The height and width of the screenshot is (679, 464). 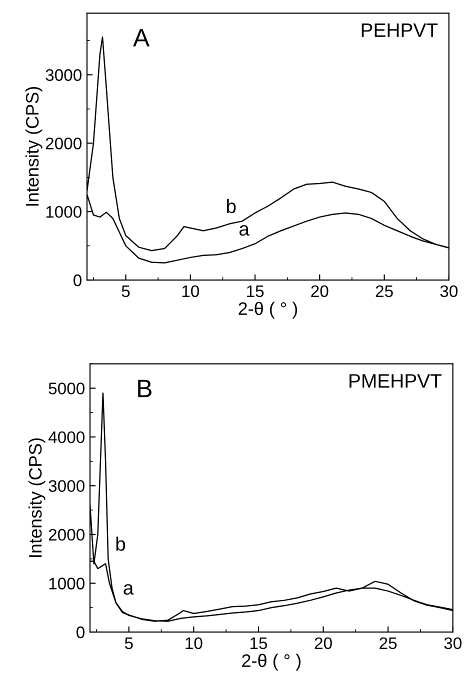 I want to click on annotation: B, so click(x=145, y=389).